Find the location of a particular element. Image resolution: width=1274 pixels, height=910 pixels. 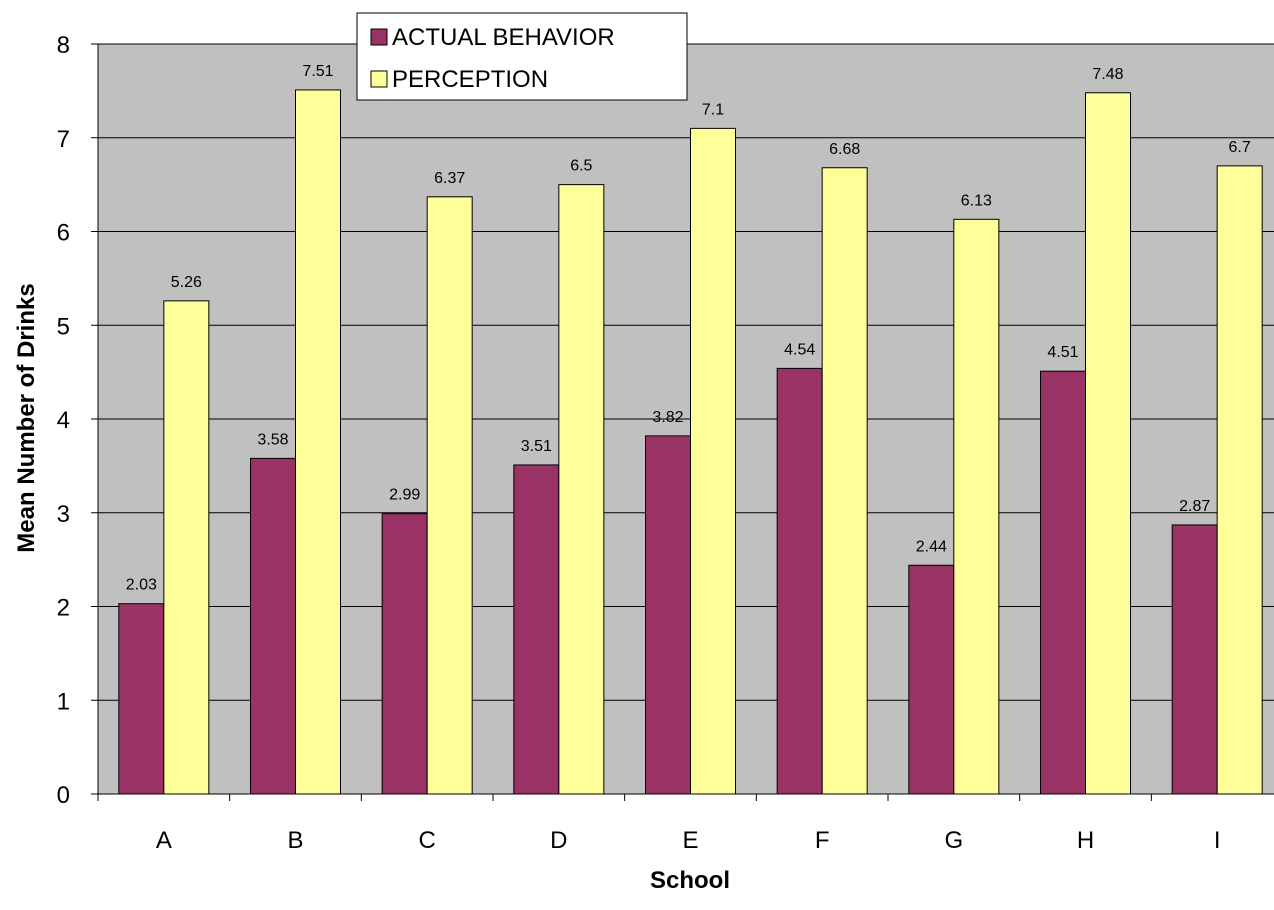

legend-swatch-actual is located at coordinates (379, 37).